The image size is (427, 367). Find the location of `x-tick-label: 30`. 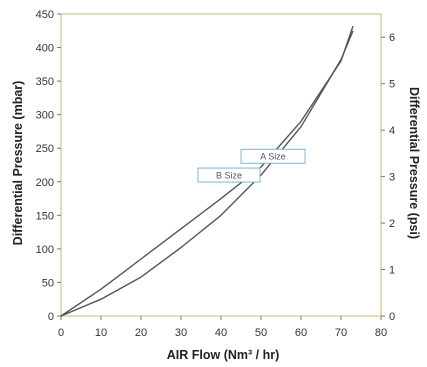

x-tick-label: 30 is located at coordinates (181, 333).